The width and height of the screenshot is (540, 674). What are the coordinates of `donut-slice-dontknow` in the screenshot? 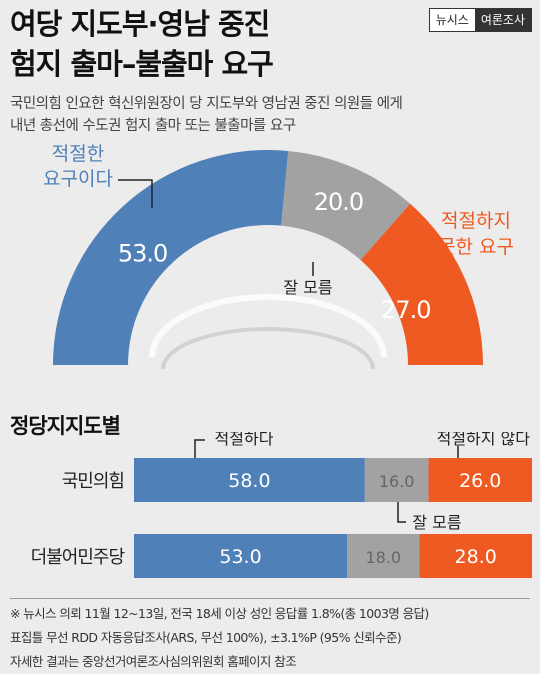 It's located at (346, 205).